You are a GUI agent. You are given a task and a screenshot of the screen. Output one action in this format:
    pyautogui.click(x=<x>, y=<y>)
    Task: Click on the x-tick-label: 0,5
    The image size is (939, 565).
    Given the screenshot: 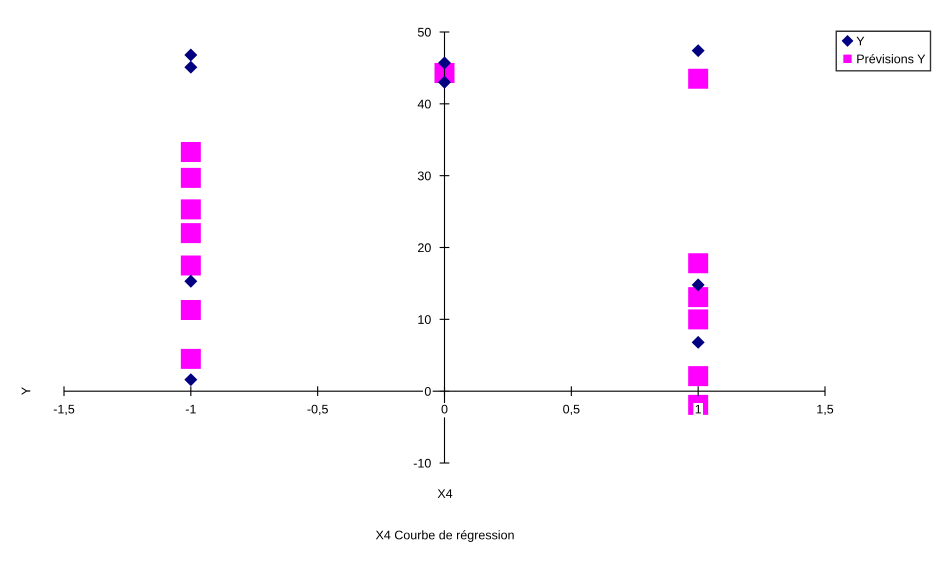 What is the action you would take?
    pyautogui.click(x=571, y=410)
    